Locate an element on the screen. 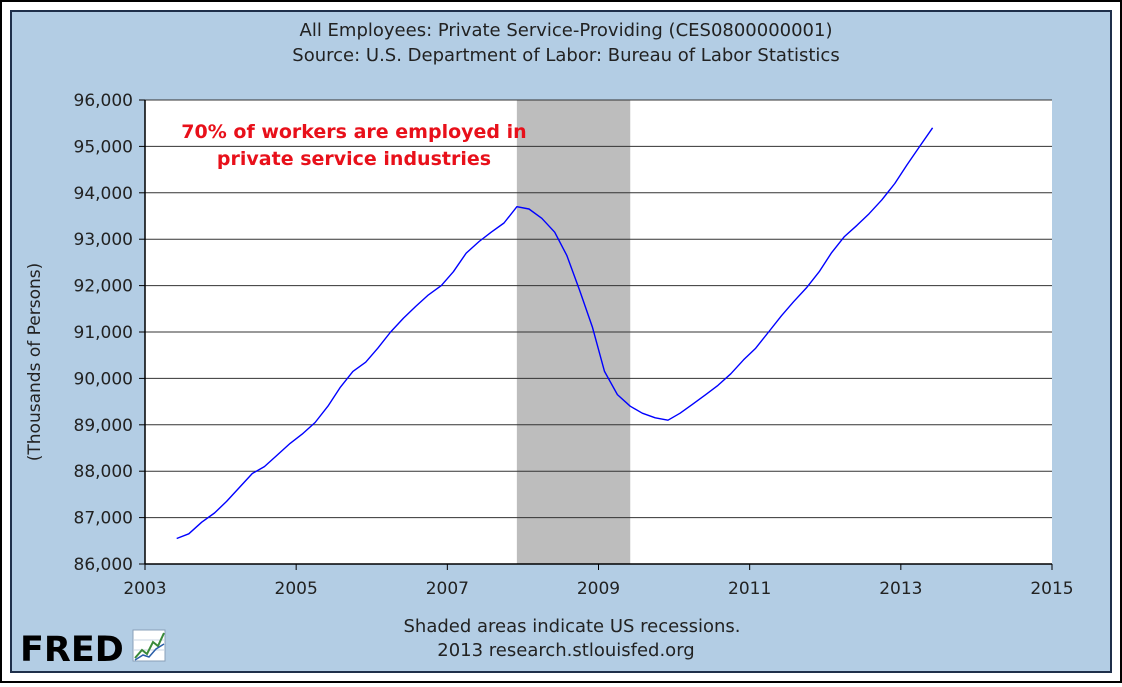 The width and height of the screenshot is (1122, 687). y-tick-label: 90,000 is located at coordinates (103, 379).